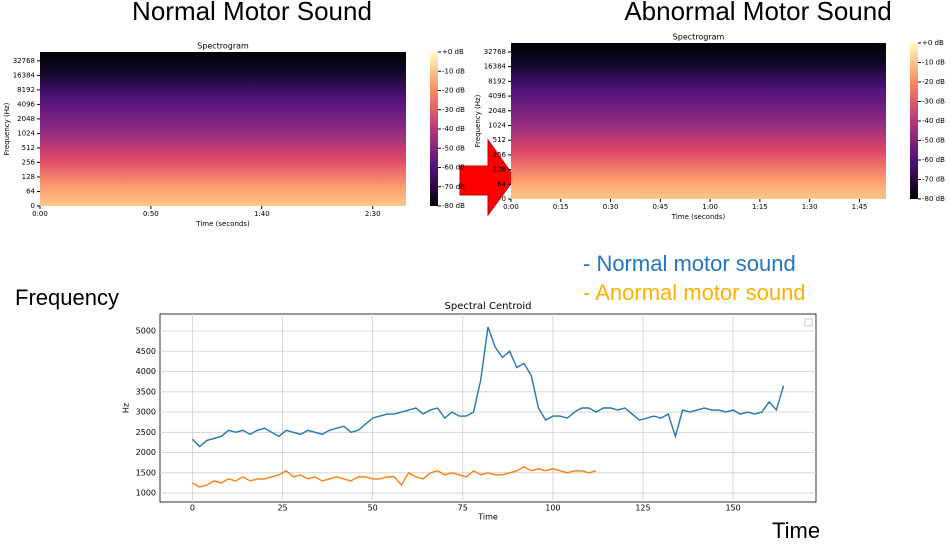  What do you see at coordinates (660, 207) in the screenshot?
I see `x-tick-label: 0:45` at bounding box center [660, 207].